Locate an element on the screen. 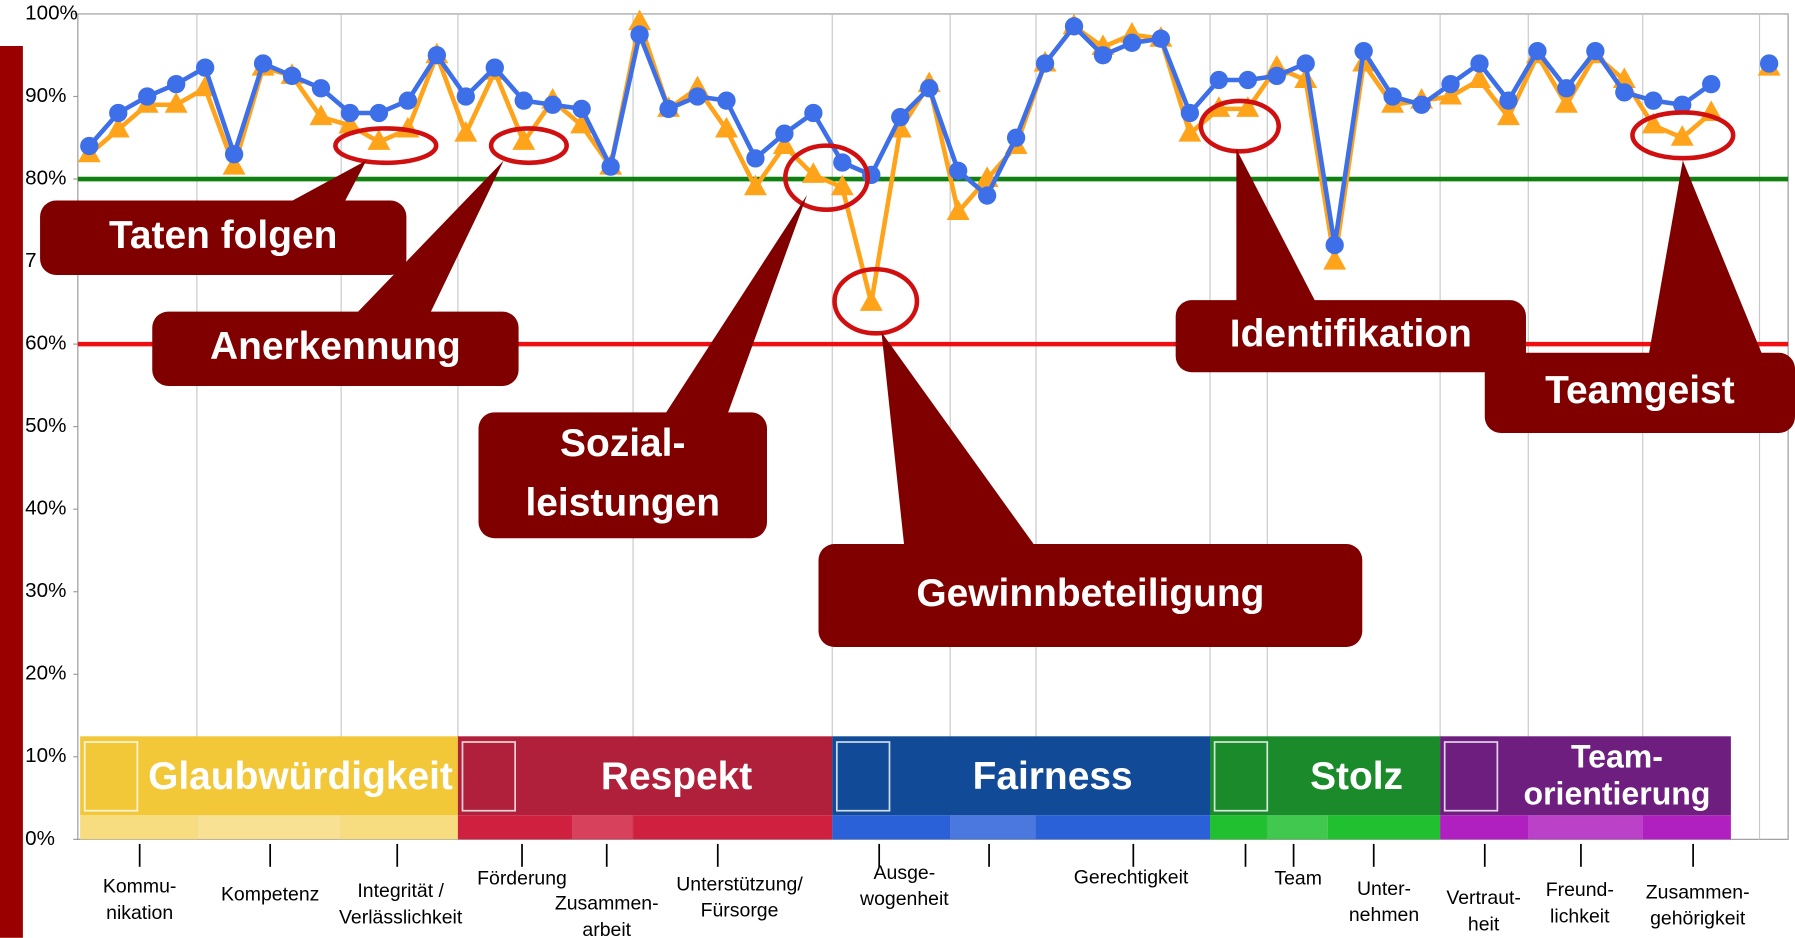 This screenshot has width=1795, height=938. group-label: Stolz is located at coordinates (1356, 776).